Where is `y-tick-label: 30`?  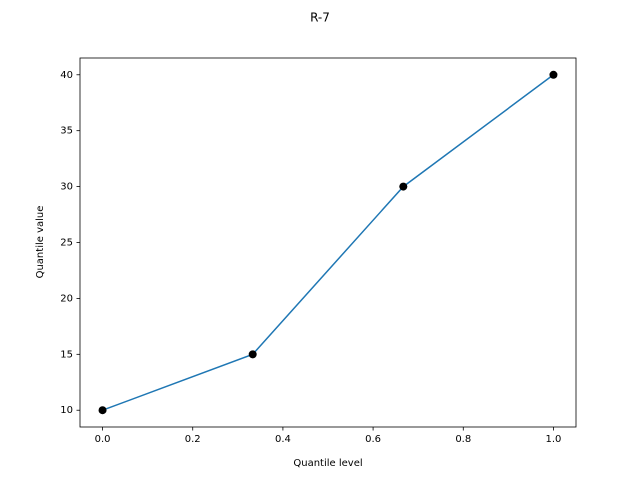
y-tick-label: 30 is located at coordinates (66, 187).